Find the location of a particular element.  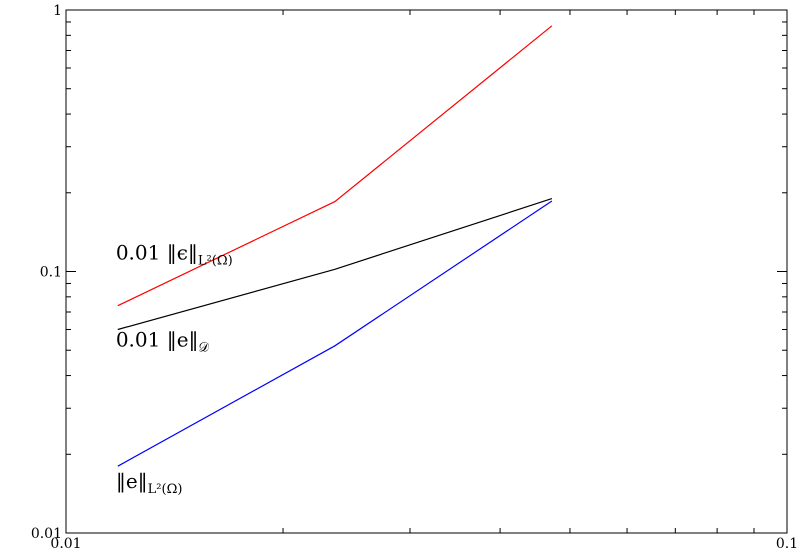

y-tick-label: 1 is located at coordinates (57, 11).